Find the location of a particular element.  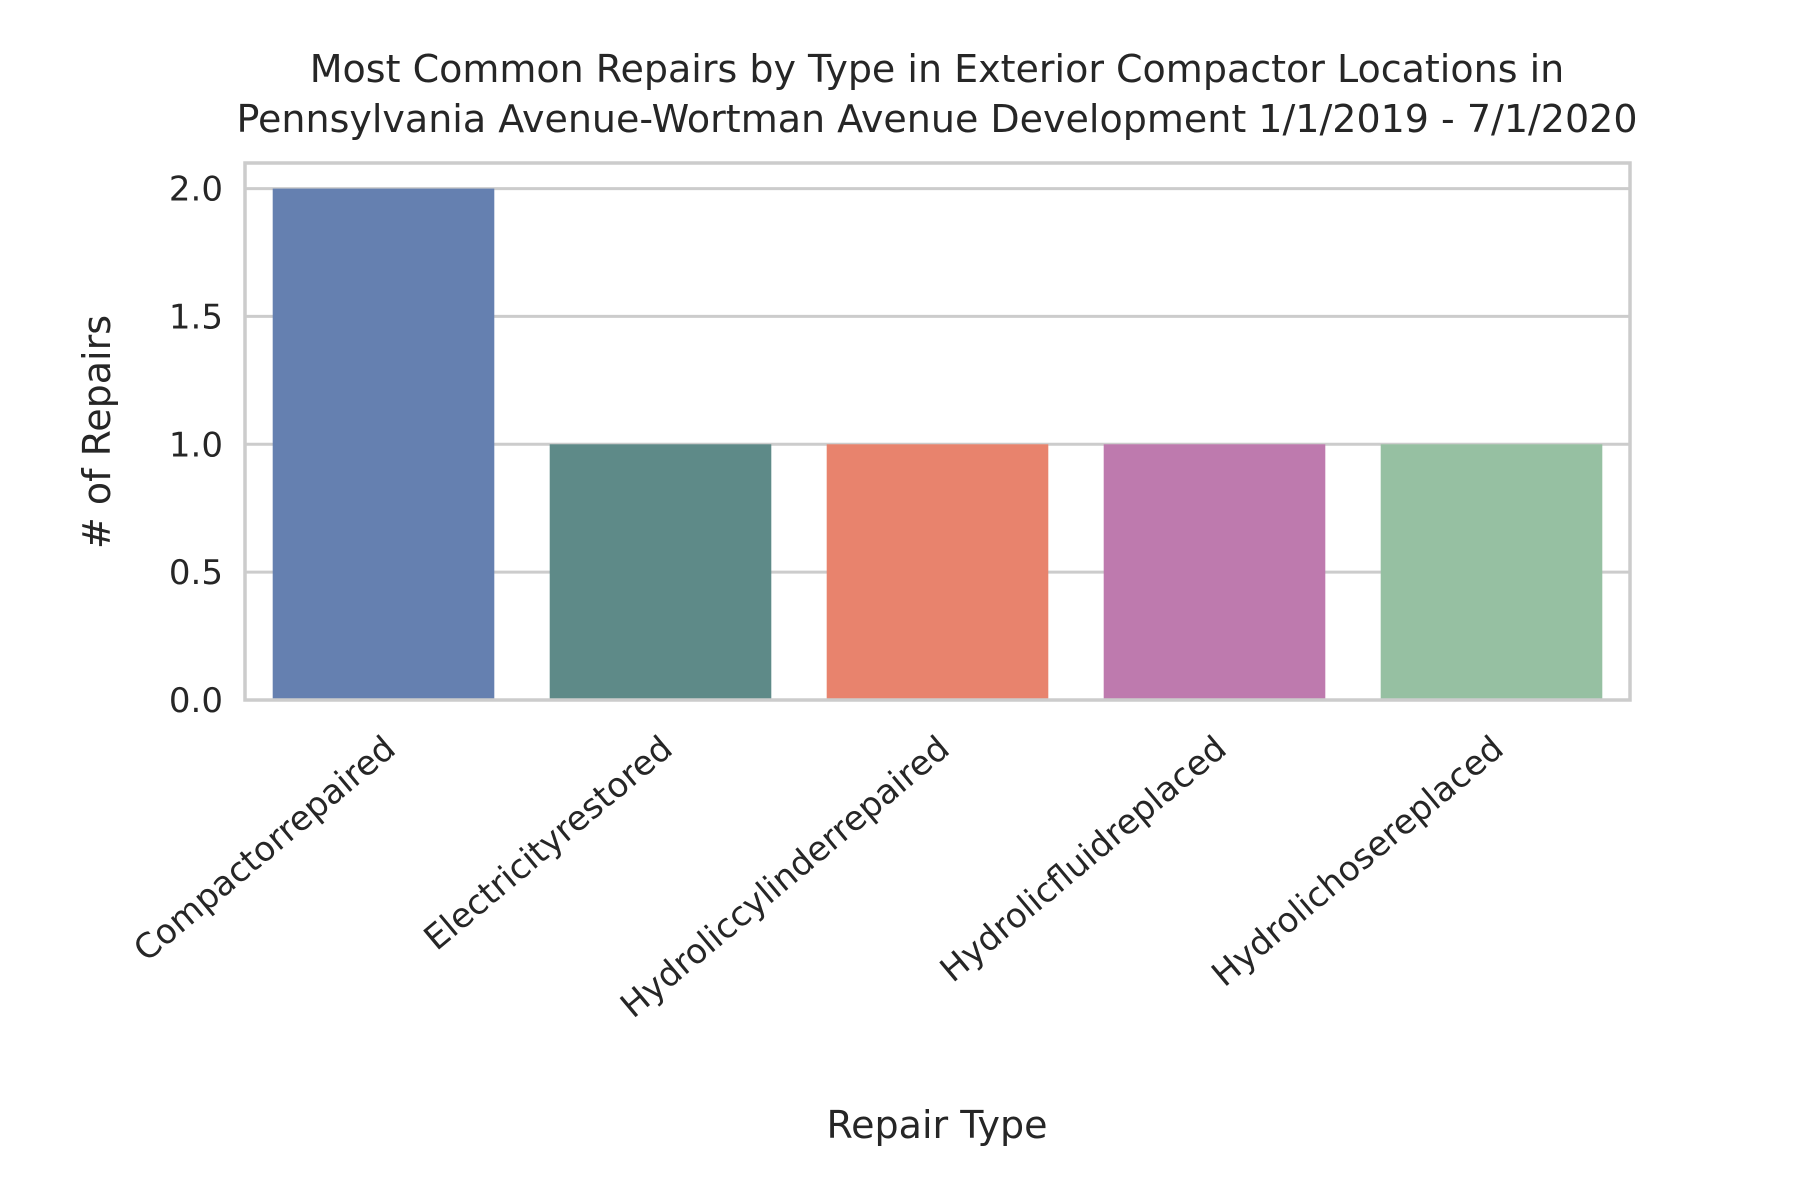

bar-compactorrepaired is located at coordinates (383, 444).